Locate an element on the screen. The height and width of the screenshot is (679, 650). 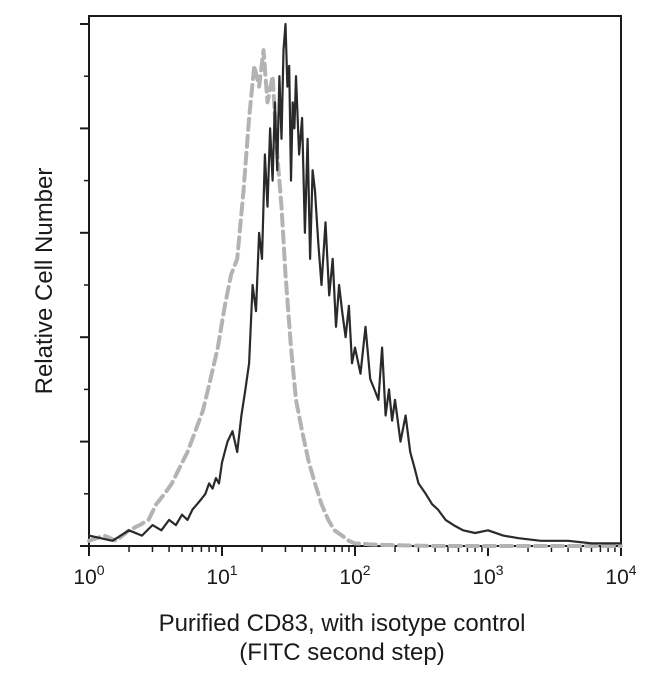
x-tick-label: 10⁴ is located at coordinates (620, 575).